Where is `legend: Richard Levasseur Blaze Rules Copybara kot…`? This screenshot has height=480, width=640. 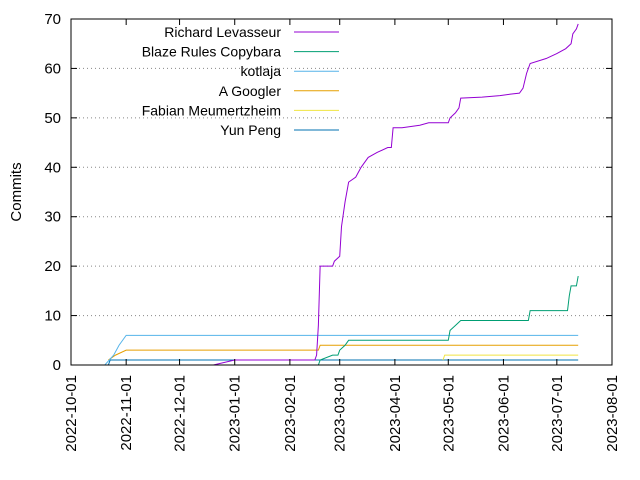
legend: Richard Levasseur Blaze Rules Copybara kot… is located at coordinates (240, 81).